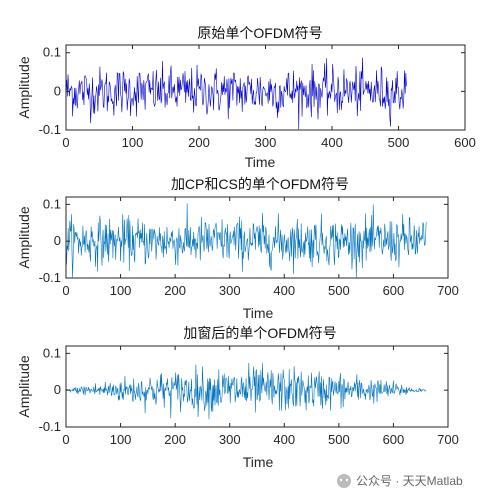 The image size is (500, 500). I want to click on watermark-text: 公众号 · 天天Matlab, so click(409, 481).